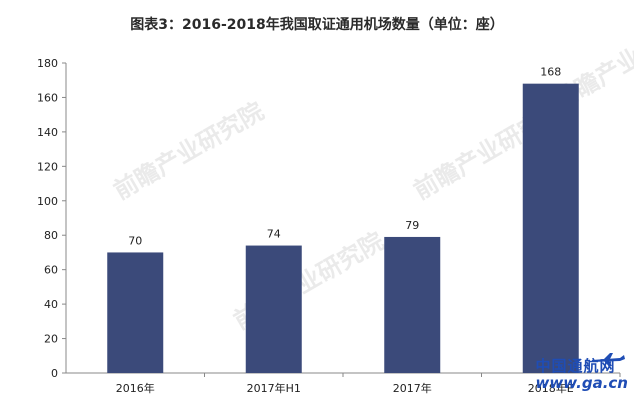  What do you see at coordinates (412, 225) in the screenshot?
I see `data-label: 79` at bounding box center [412, 225].